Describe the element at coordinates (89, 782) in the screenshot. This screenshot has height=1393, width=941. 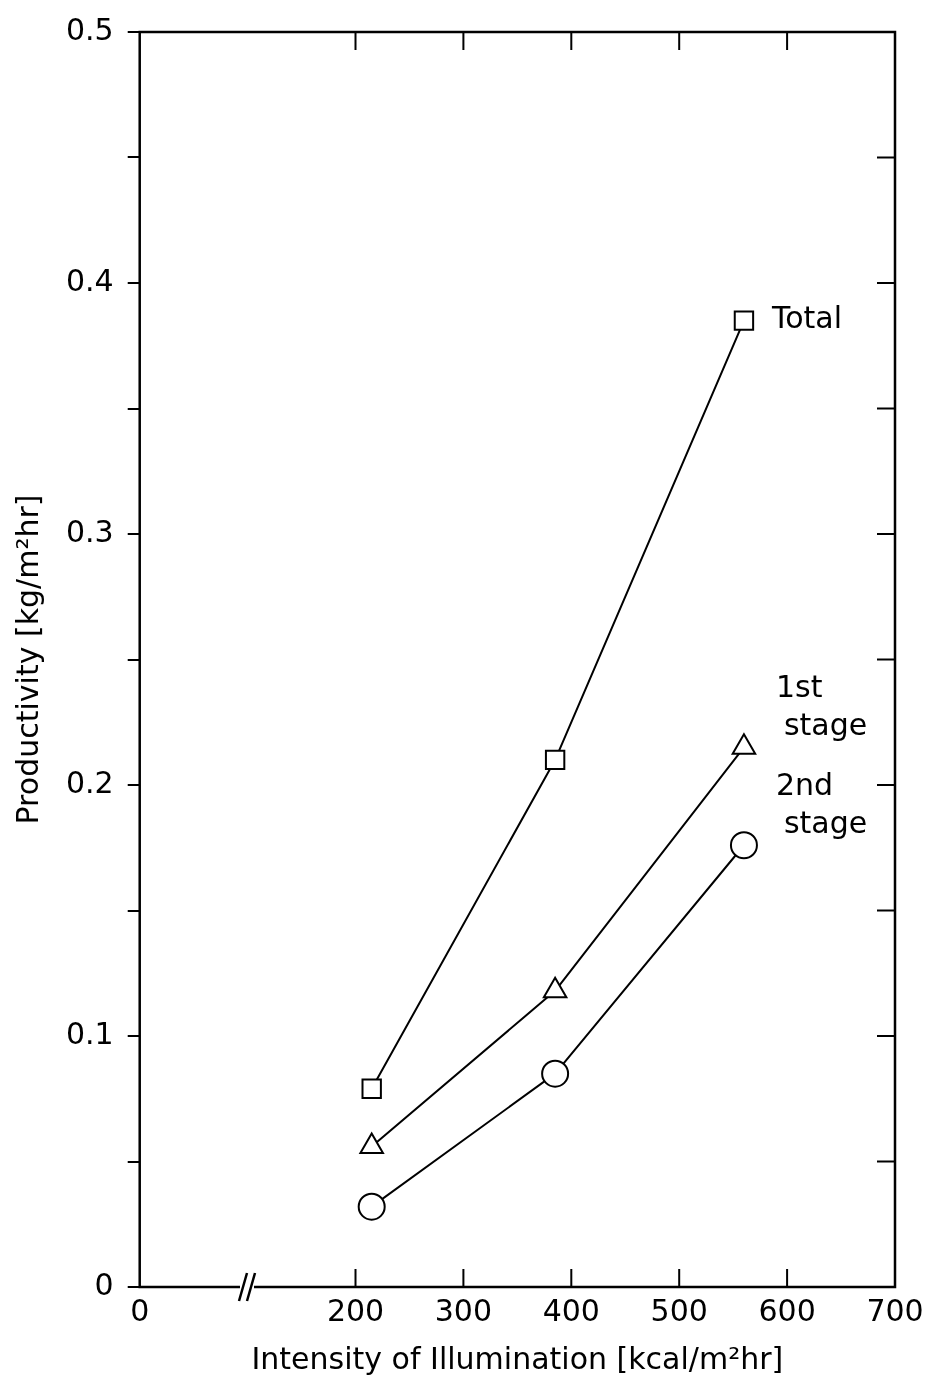
I see `y-tick-label: 0.2` at that location.